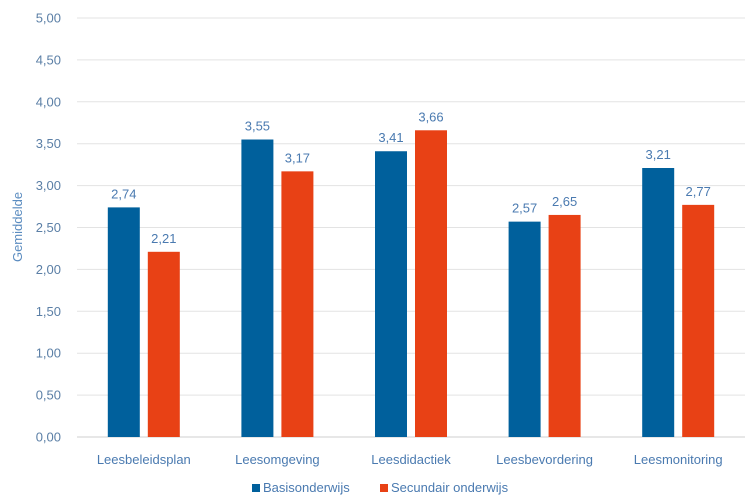 Image resolution: width=751 pixels, height=502 pixels. Describe the element at coordinates (544, 459) in the screenshot. I see `x-tick-label: Leesbevordering` at that location.